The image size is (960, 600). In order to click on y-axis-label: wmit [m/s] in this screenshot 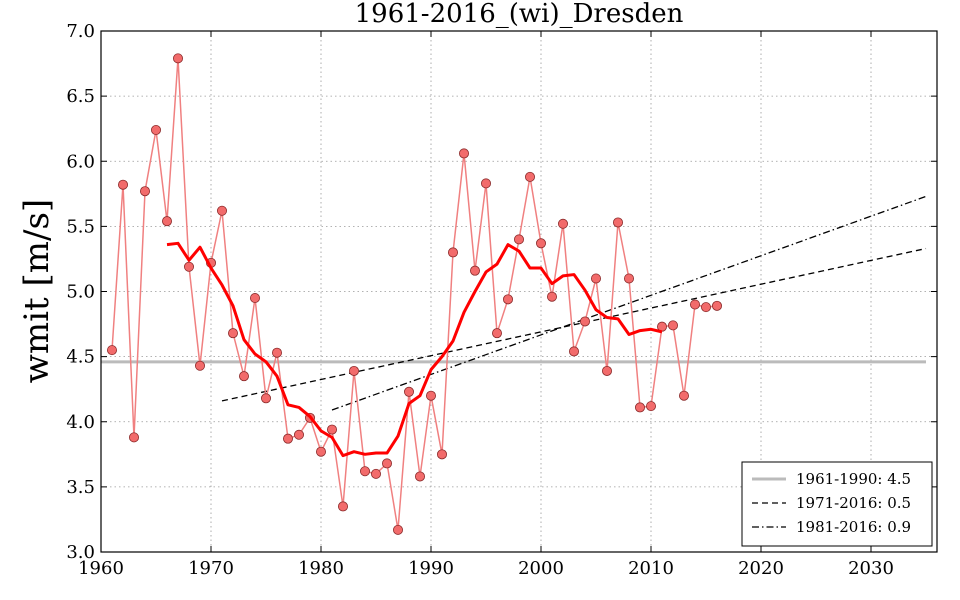, I will do `click(37, 291)`.